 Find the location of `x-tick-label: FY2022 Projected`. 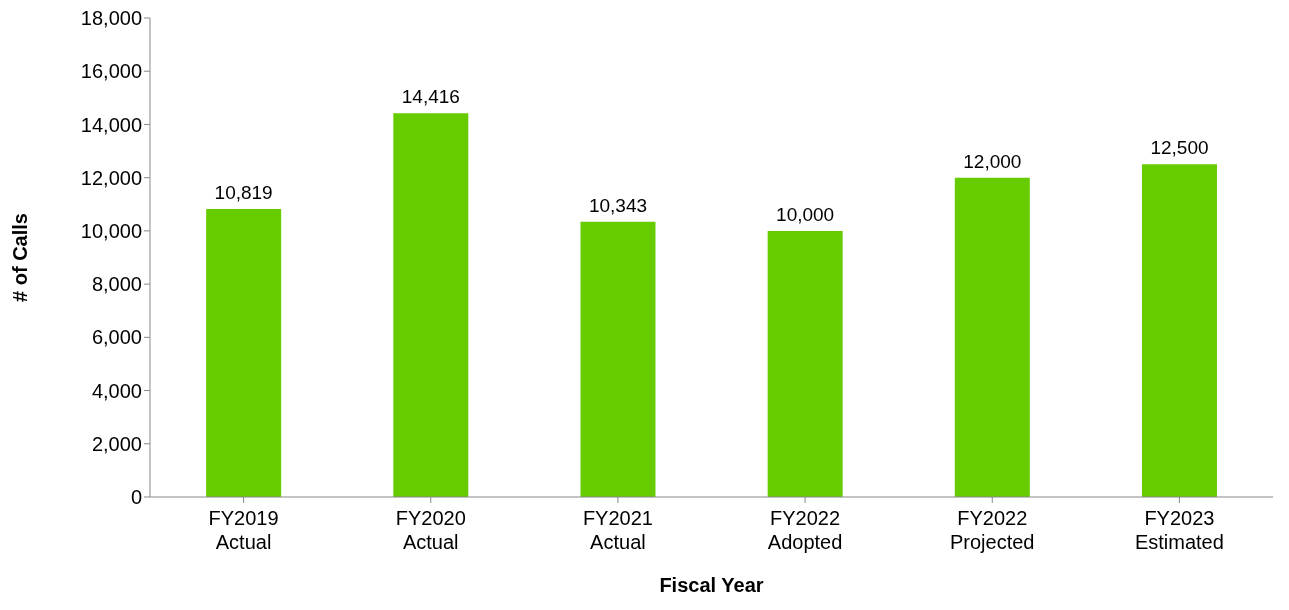

x-tick-label: FY2022 Projected is located at coordinates (992, 530).